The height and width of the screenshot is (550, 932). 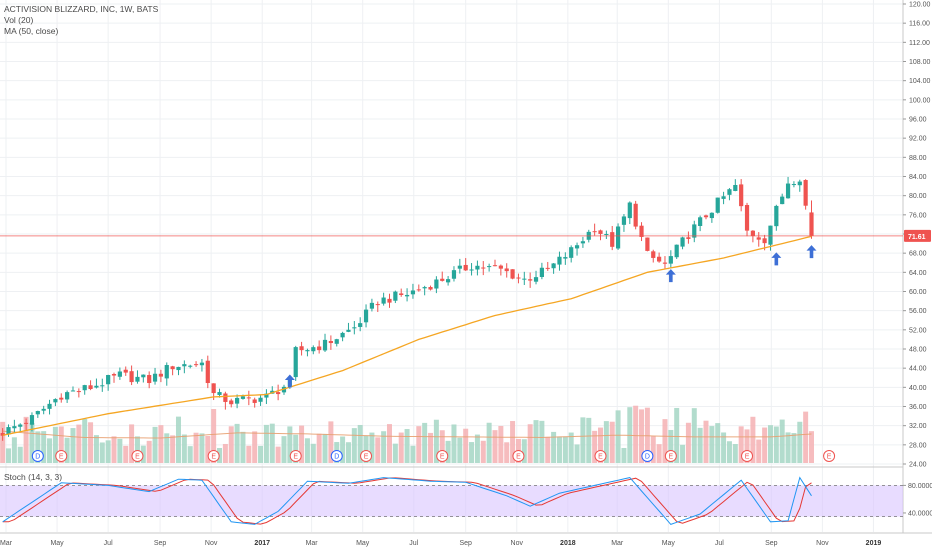 I want to click on moving-average-label: MA (50, close), so click(x=31, y=31).